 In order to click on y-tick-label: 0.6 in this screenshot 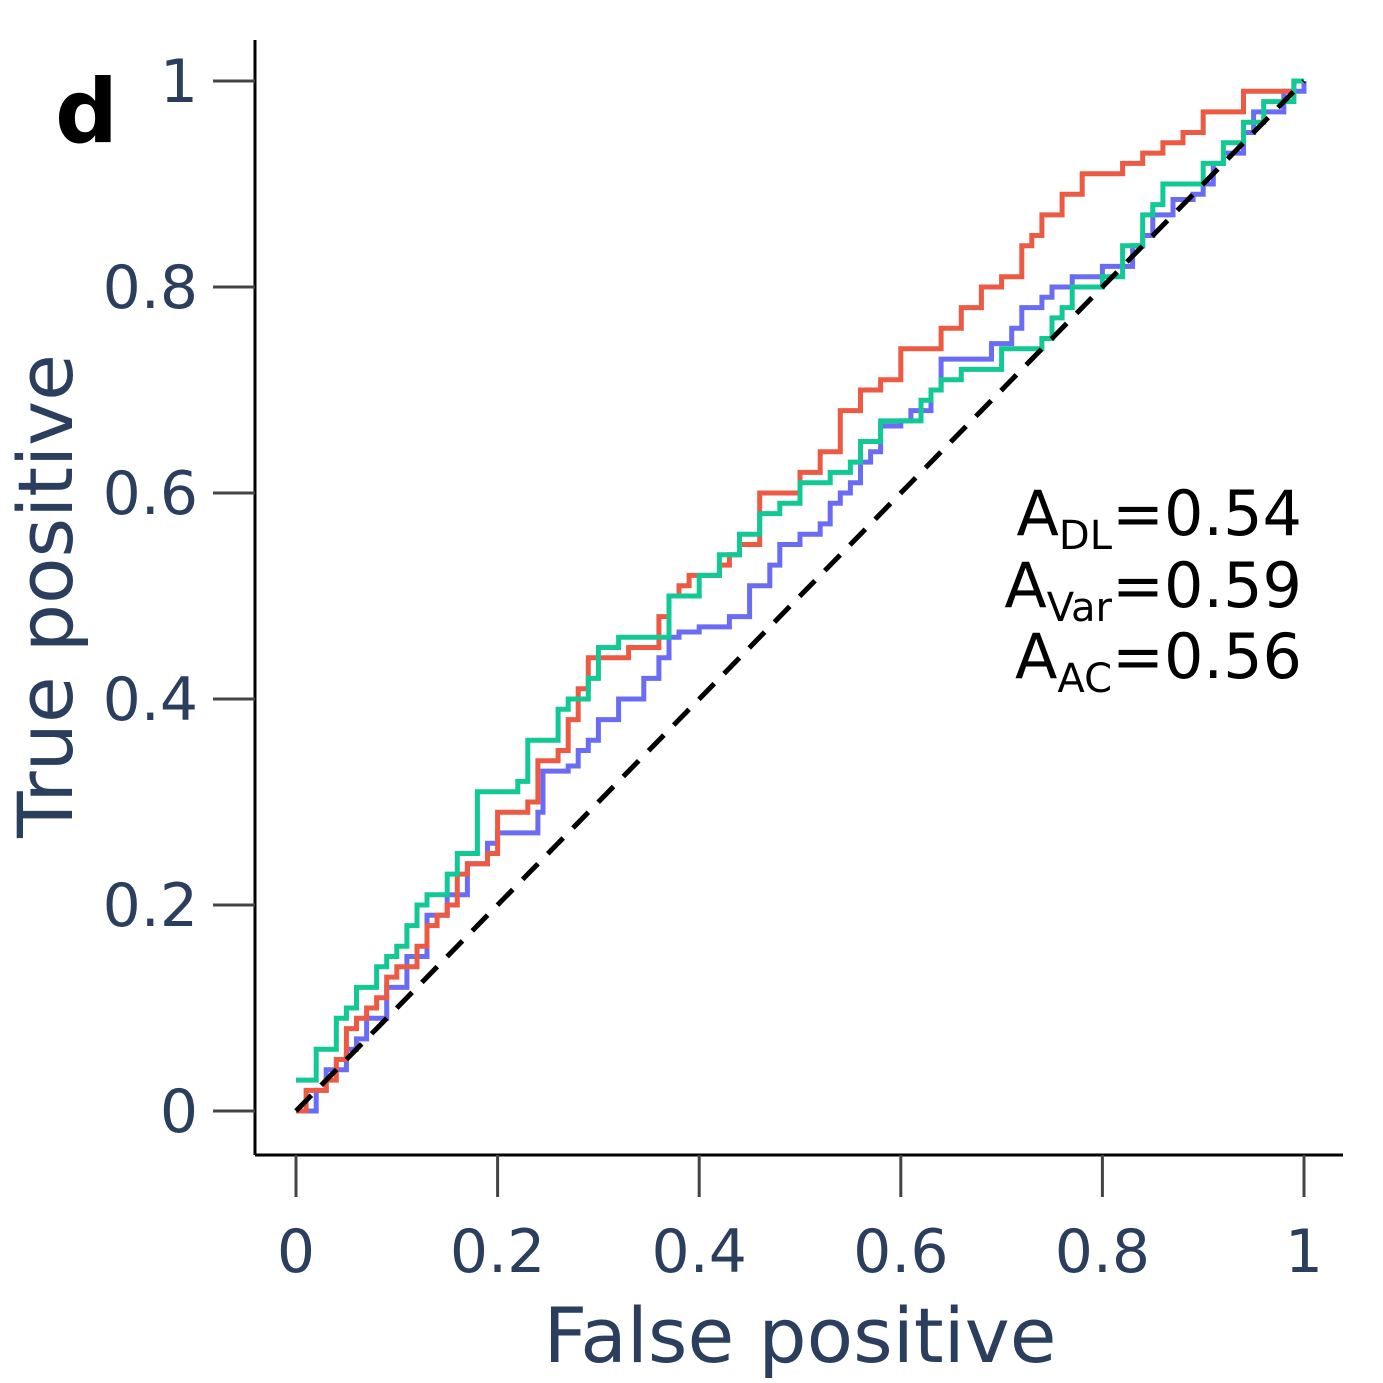, I will do `click(150, 494)`.